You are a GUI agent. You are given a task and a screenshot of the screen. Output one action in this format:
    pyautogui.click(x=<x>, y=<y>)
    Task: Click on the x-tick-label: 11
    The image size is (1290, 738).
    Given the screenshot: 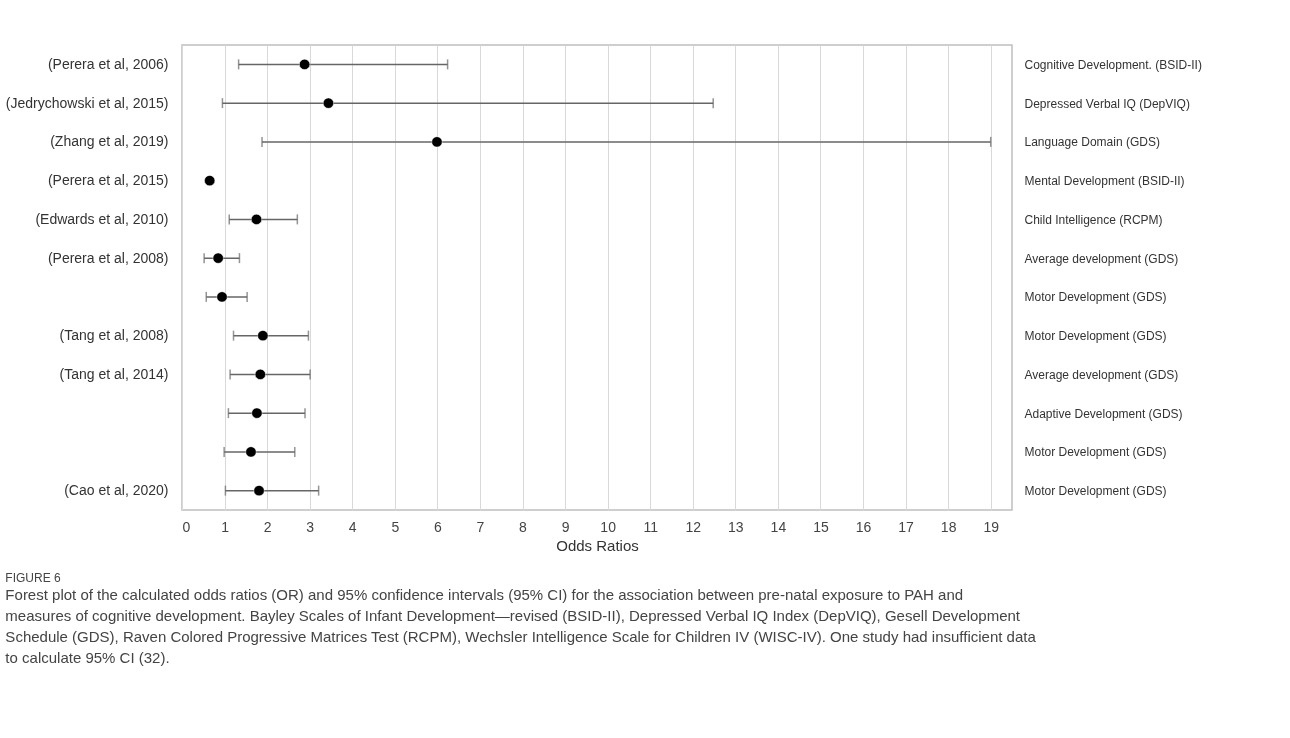 What is the action you would take?
    pyautogui.click(x=651, y=526)
    